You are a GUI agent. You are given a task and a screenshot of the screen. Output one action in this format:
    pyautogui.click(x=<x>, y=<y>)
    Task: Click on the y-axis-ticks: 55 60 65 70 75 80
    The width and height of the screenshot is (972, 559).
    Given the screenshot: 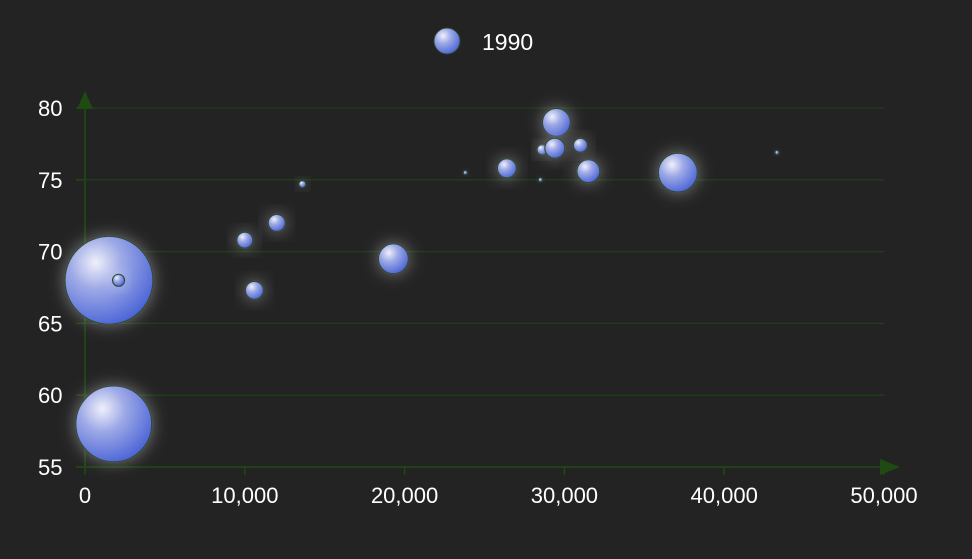 What is the action you would take?
    pyautogui.click(x=61, y=288)
    